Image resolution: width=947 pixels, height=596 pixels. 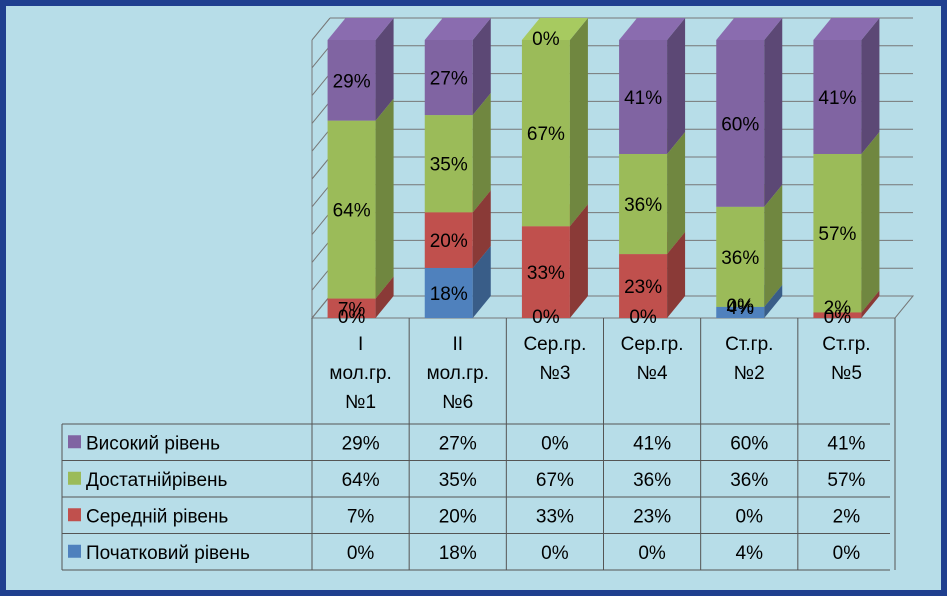 I want to click on bar-data-label: 29%, so click(x=352, y=81).